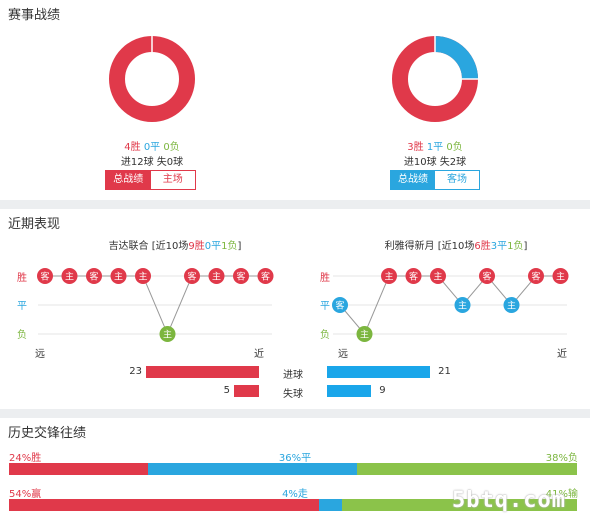  I want to click on away-donut, so click(435, 79).